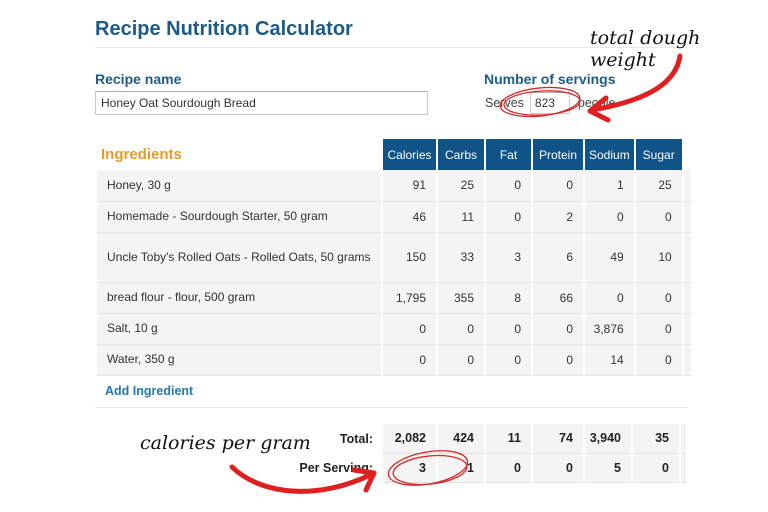 This screenshot has height=512, width=768. Describe the element at coordinates (331, 467) in the screenshot. I see `per-serving-label: Per Serving:` at that location.